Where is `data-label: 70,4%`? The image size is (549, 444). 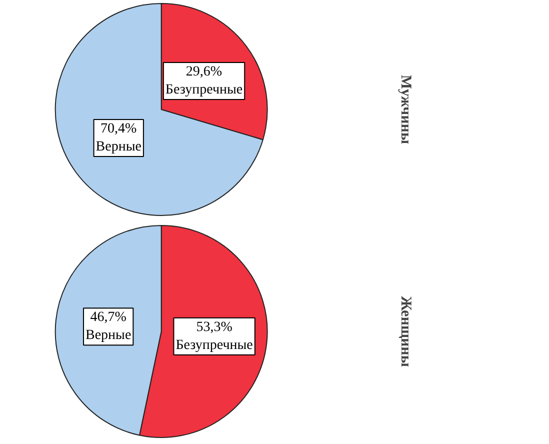 data-label: 70,4% is located at coordinates (119, 129).